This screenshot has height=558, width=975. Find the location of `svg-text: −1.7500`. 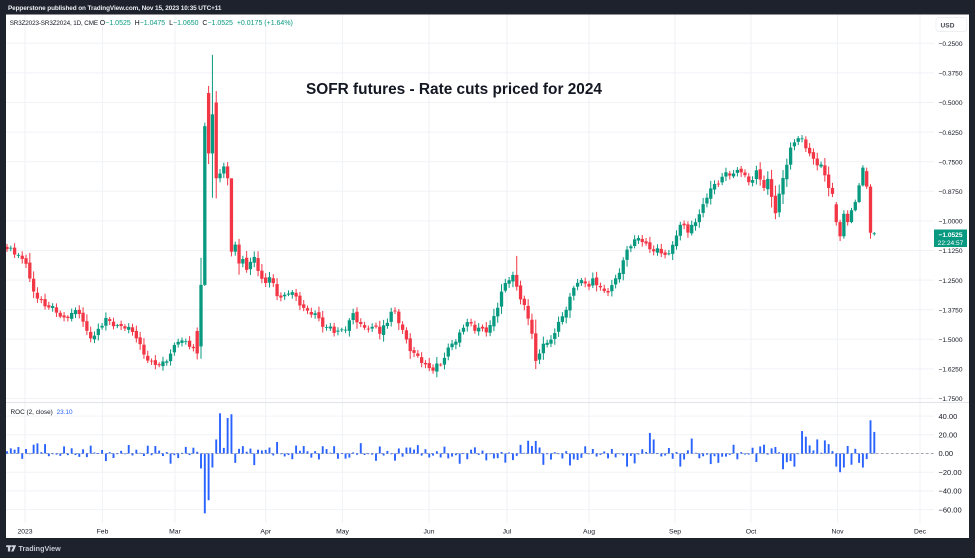

svg-text: −1.7500 is located at coordinates (951, 399).